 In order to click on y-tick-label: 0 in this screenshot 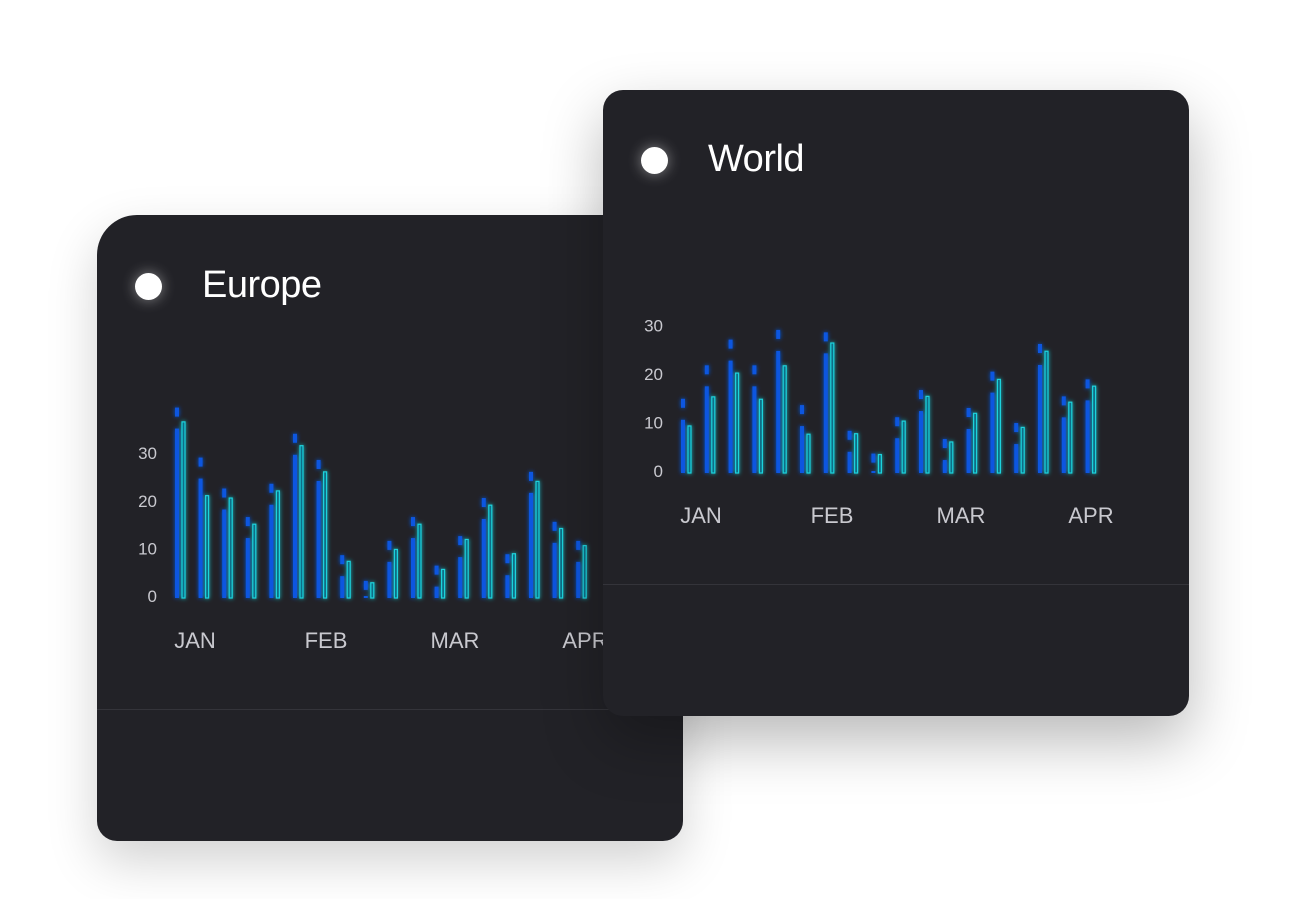, I will do `click(152, 596)`.